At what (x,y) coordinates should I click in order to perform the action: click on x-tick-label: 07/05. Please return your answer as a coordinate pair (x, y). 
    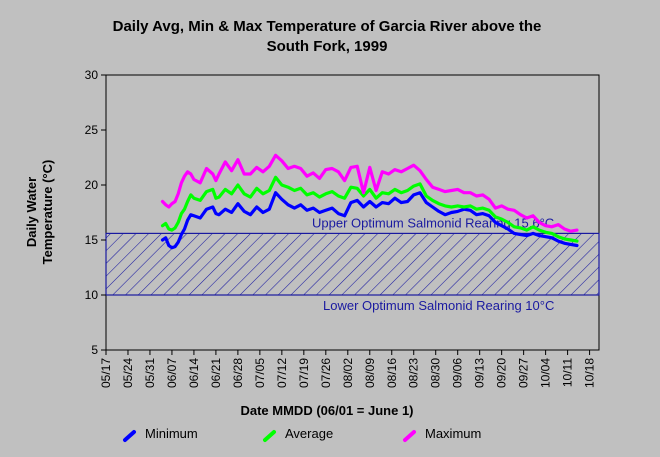
    Looking at the image, I should click on (260, 373).